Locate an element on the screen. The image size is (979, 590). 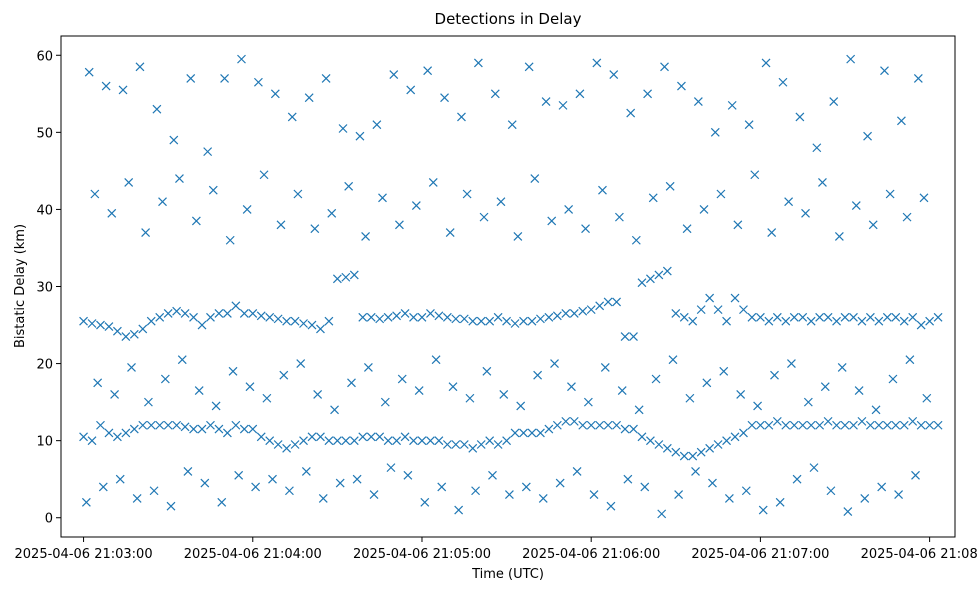
y-tick-label: 60 is located at coordinates (44, 56).